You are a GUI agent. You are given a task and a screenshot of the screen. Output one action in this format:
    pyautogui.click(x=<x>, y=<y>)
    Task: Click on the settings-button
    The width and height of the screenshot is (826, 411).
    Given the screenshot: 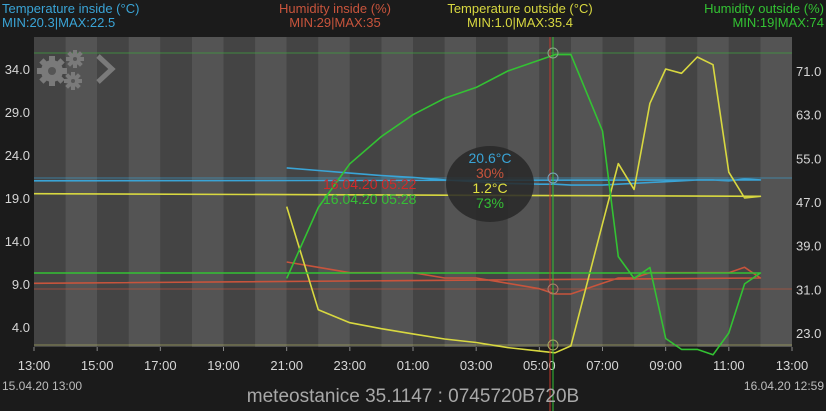 What is the action you would take?
    pyautogui.click(x=77, y=69)
    